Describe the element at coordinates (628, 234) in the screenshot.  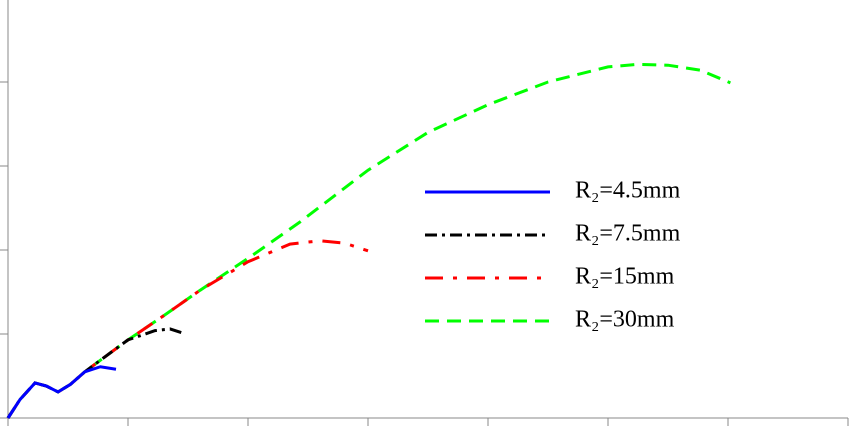
I see `legend-label: R₂=7.5mm` at that location.